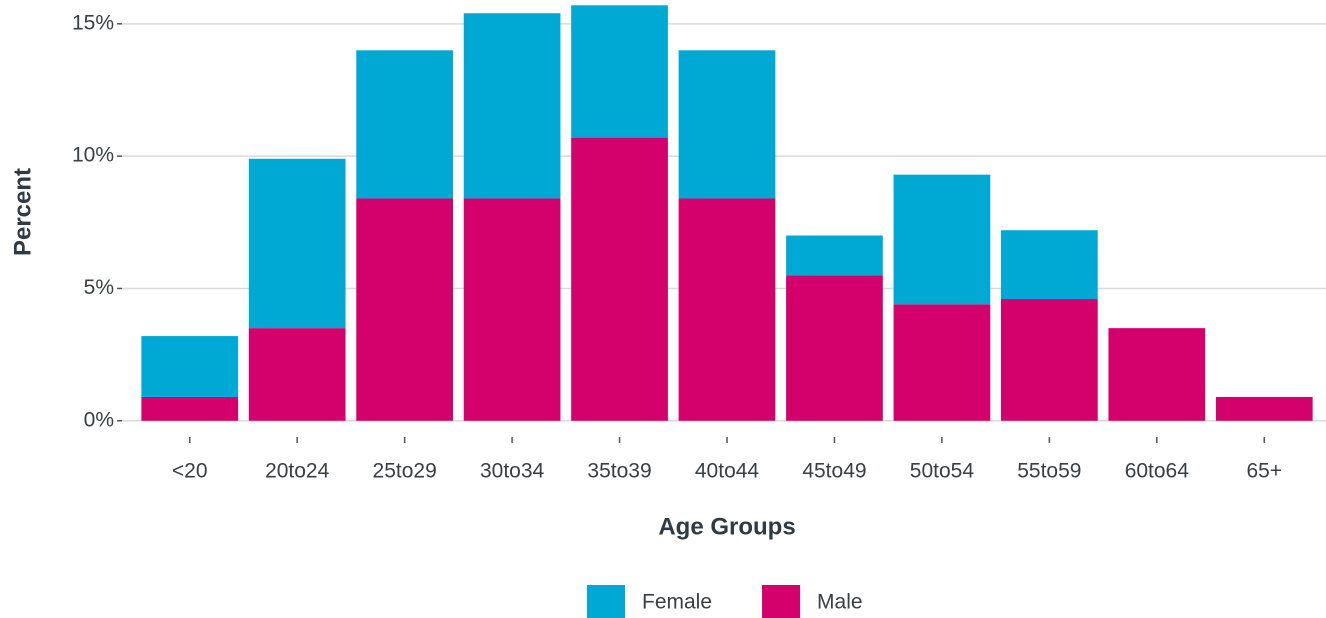 The height and width of the screenshot is (618, 1326). What do you see at coordinates (22, 212) in the screenshot?
I see `y-axis-title: Percent` at bounding box center [22, 212].